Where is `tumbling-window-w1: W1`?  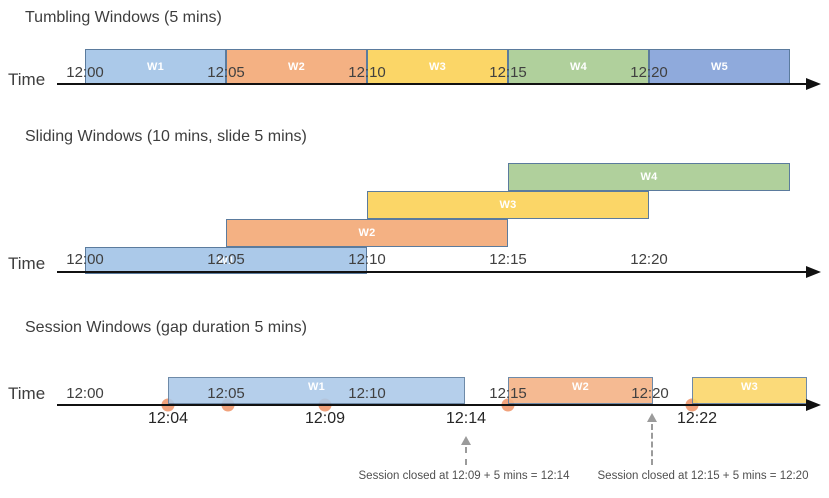 tumbling-window-w1: W1 is located at coordinates (155, 66).